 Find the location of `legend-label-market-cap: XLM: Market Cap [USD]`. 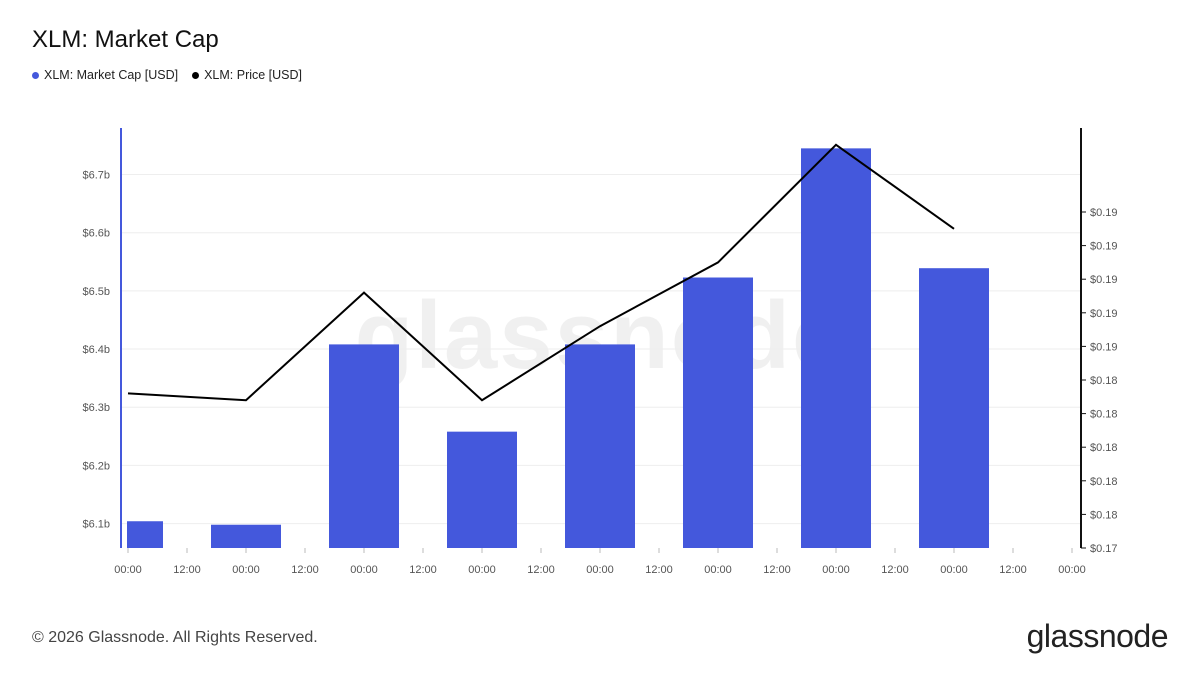

legend-label-market-cap: XLM: Market Cap [USD] is located at coordinates (111, 75).